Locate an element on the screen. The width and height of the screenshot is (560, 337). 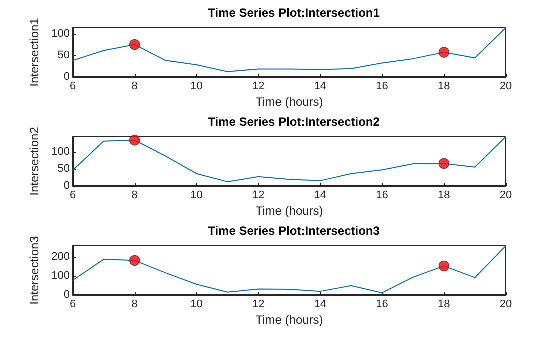
y-axis-title: Intersection2 is located at coordinates (35, 161).